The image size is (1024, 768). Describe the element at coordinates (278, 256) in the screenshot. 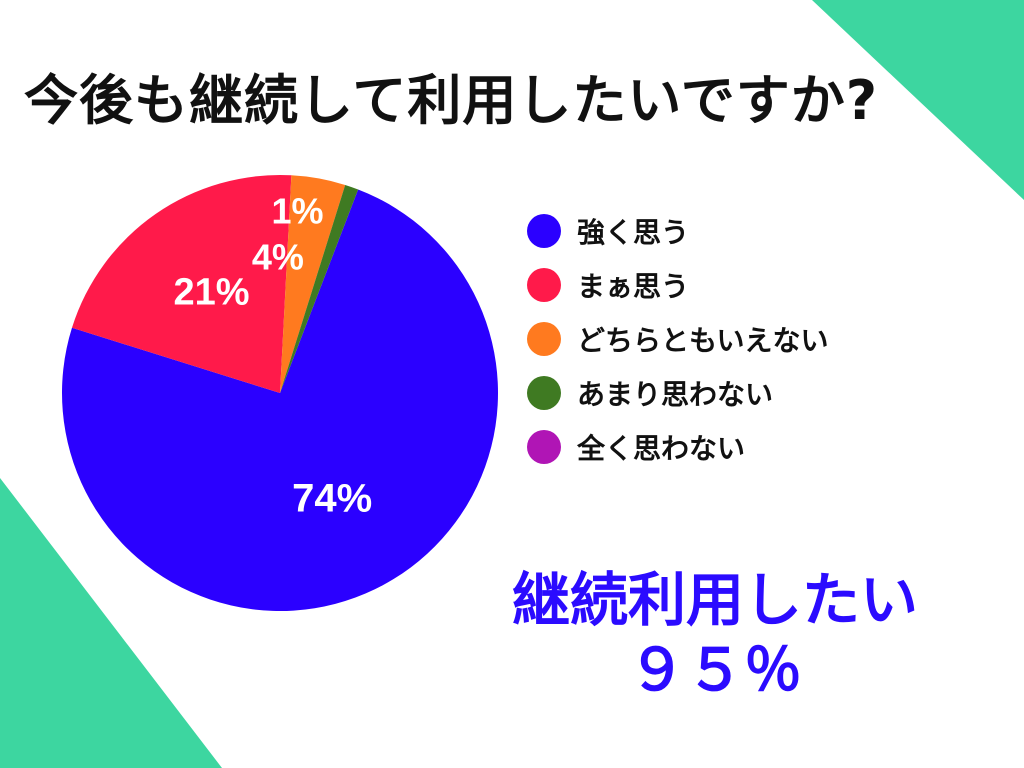

I see `slice-percent-label: 4%` at that location.